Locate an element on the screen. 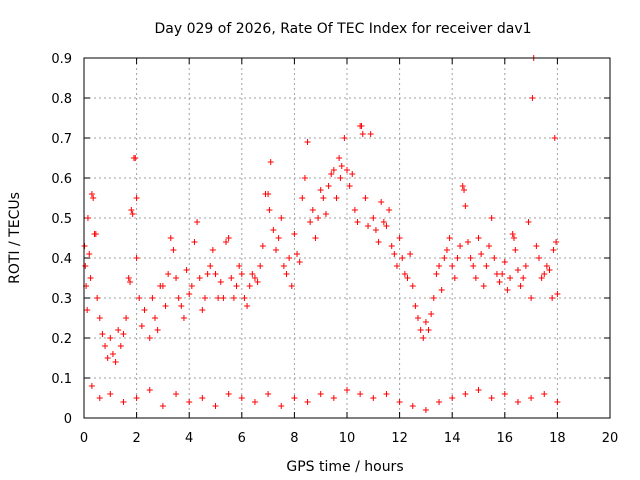 The height and width of the screenshot is (480, 640). x-tick-label: 14 is located at coordinates (452, 438).